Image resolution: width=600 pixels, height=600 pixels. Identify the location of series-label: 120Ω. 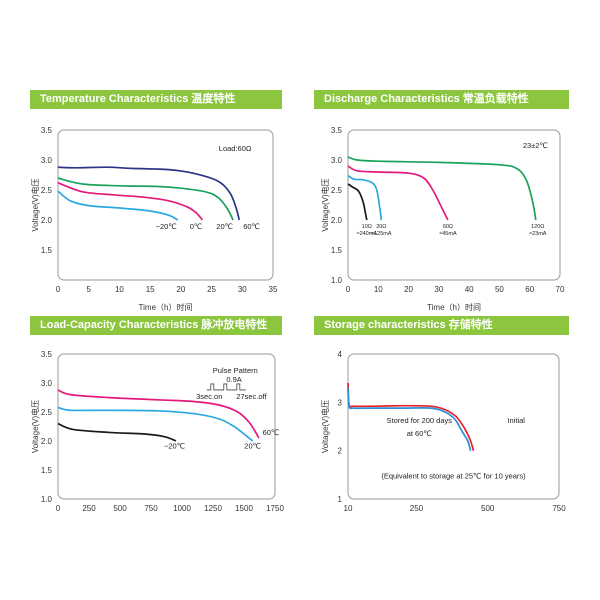
(537, 227).